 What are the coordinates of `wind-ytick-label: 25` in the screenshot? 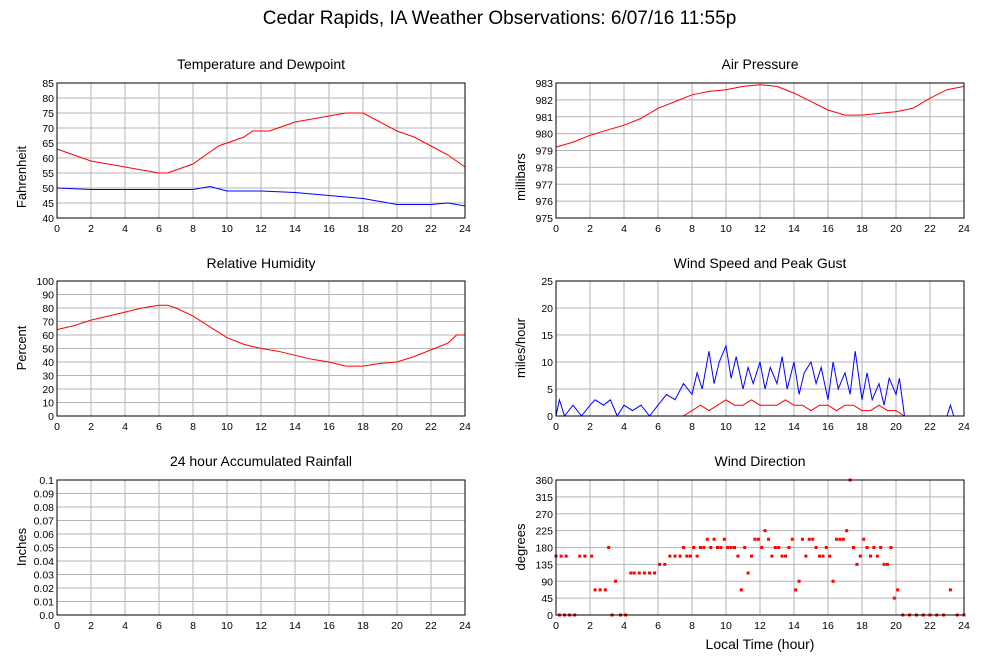 It's located at (547, 282).